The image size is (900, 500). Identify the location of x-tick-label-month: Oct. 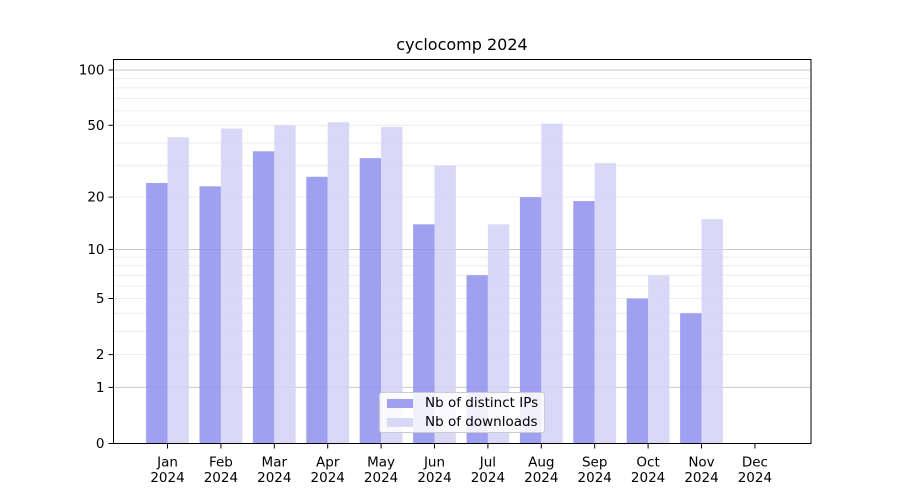
(647, 463).